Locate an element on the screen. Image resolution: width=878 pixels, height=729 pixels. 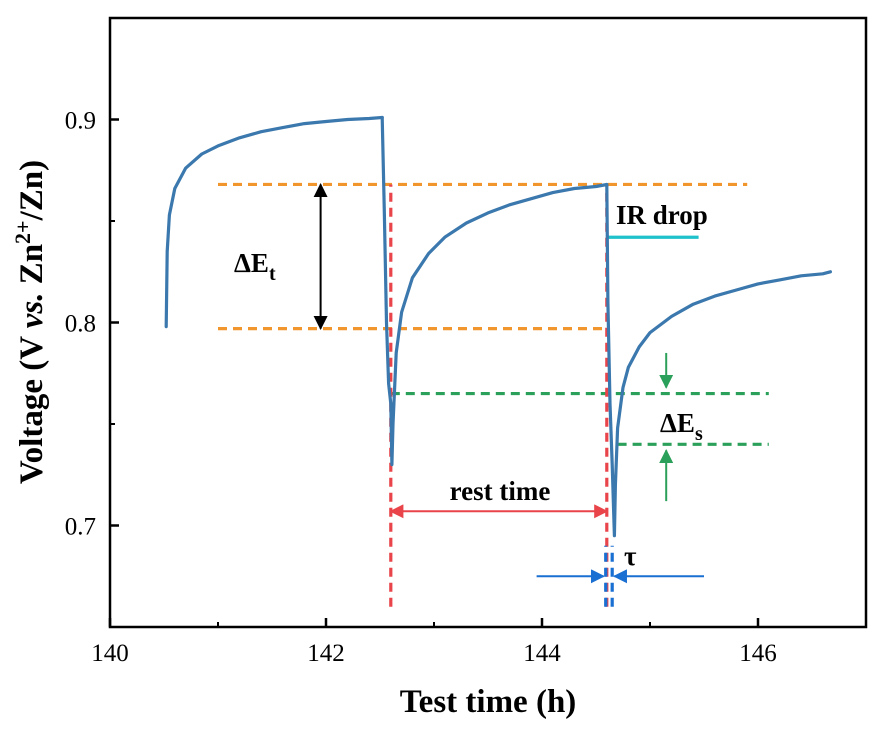
x-axis: 140 142 144 146 is located at coordinates (434, 642).